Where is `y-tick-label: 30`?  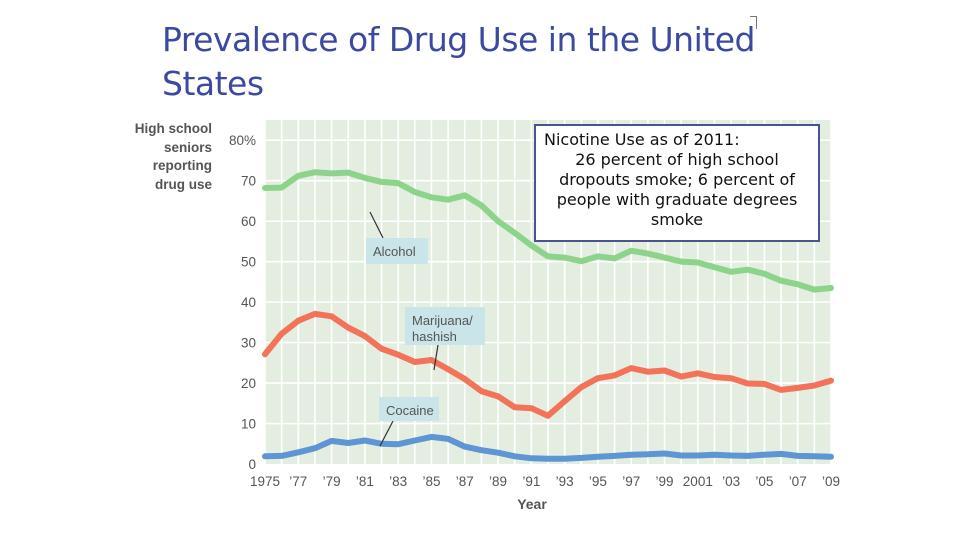 y-tick-label: 30 is located at coordinates (248, 343).